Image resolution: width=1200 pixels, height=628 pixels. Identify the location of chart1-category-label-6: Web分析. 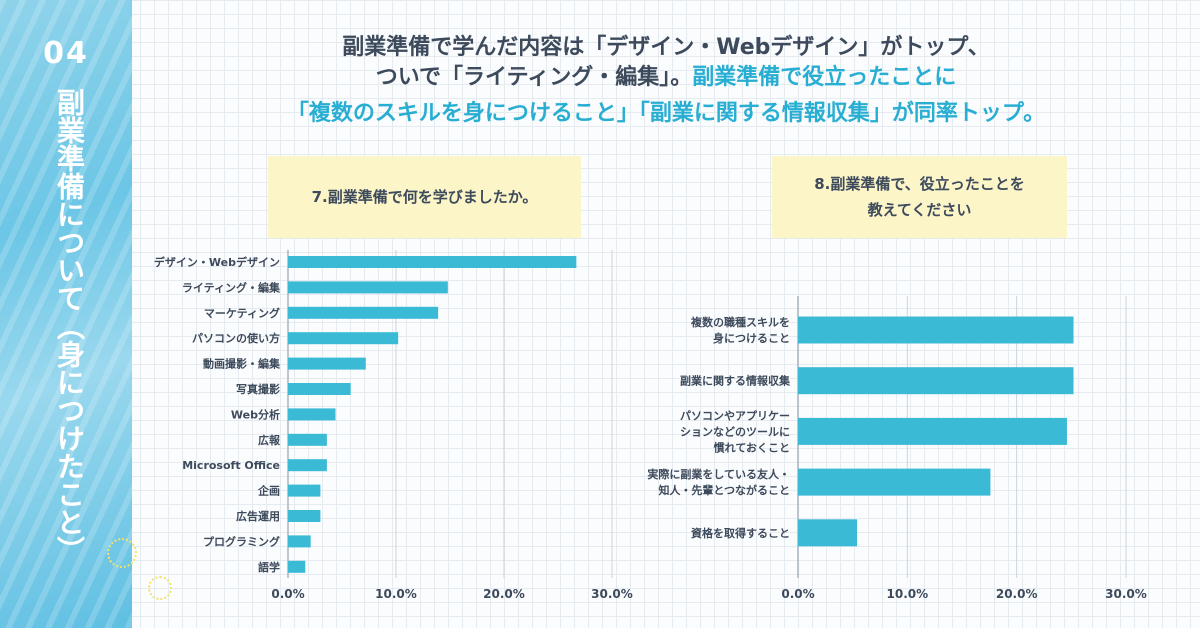
(255, 414).